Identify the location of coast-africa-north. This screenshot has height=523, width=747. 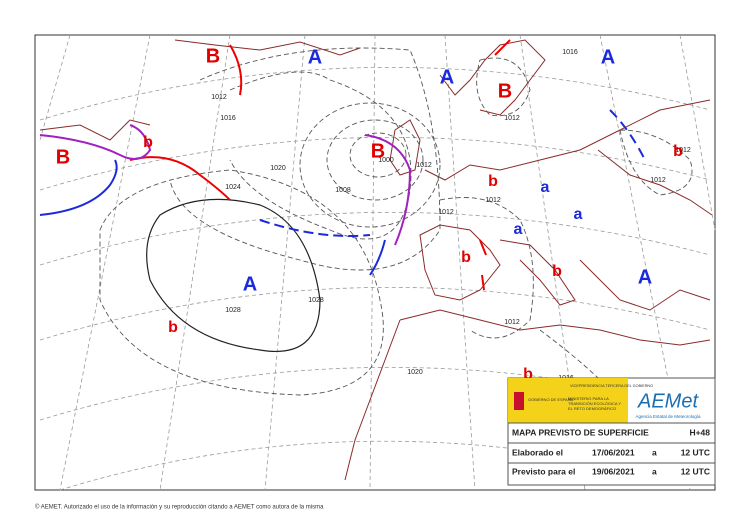
(555, 327).